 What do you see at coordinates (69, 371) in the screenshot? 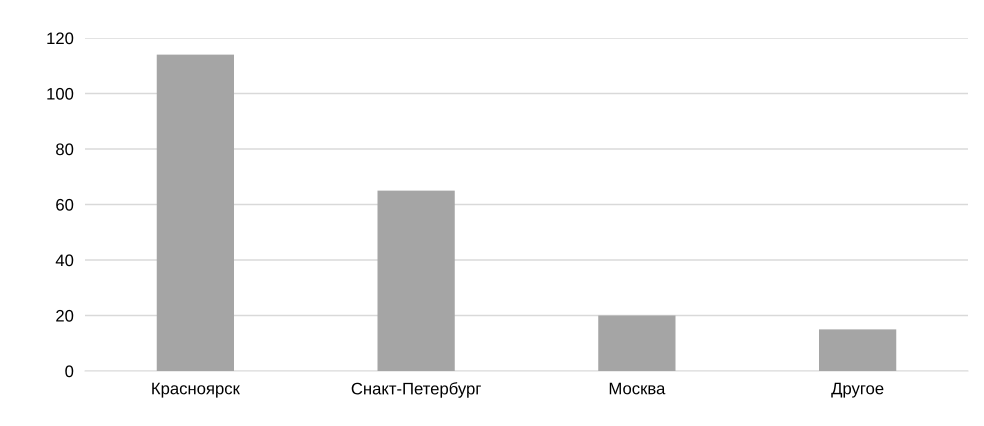
I see `y-tick-label: 0` at bounding box center [69, 371].